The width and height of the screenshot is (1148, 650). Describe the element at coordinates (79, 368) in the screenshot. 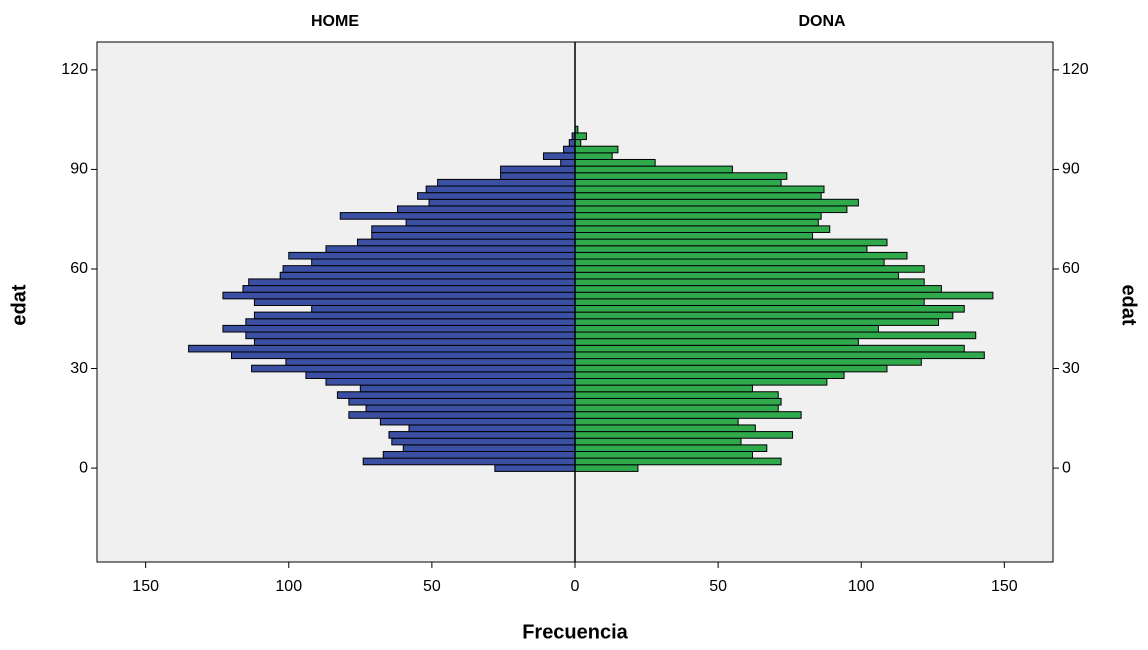

I see `y-tick-label: 30` at that location.